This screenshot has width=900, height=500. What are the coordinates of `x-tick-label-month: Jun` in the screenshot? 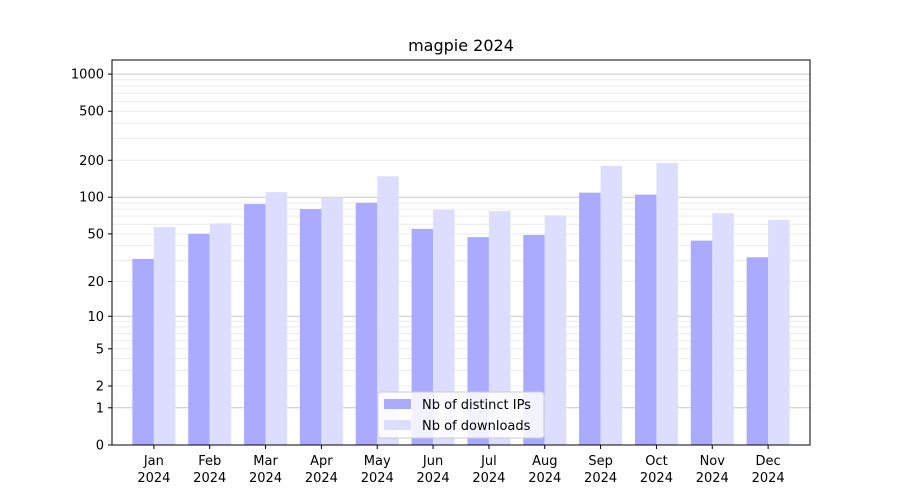 It's located at (432, 461).